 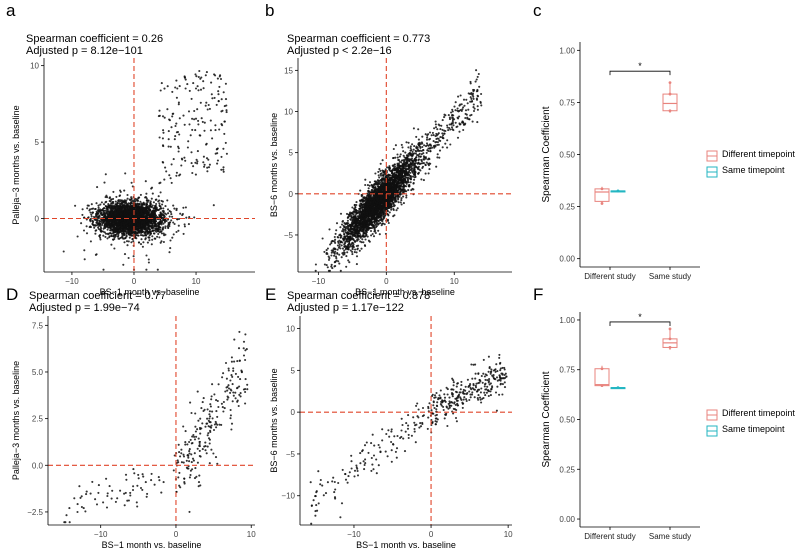 I want to click on panel-label-b: b, so click(x=270, y=10).